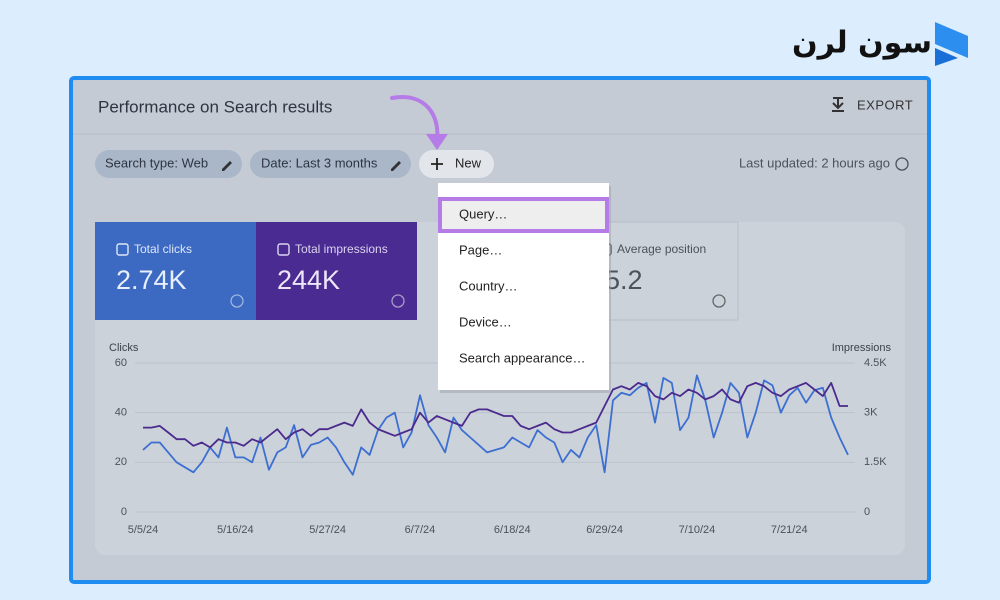  I want to click on x-tick-label: 5/16/24, so click(235, 530).